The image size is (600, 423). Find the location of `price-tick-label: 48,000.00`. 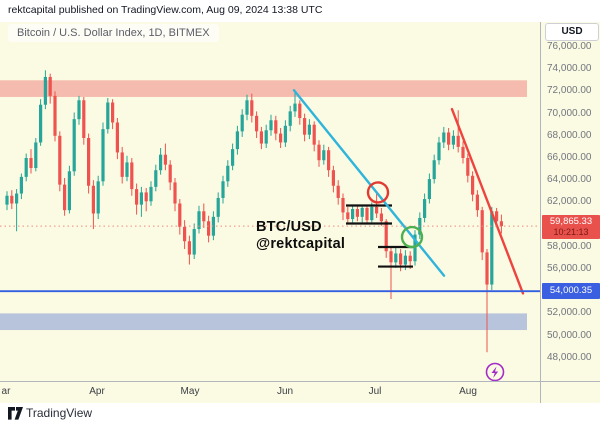

price-tick-label: 48,000.00 is located at coordinates (569, 357).